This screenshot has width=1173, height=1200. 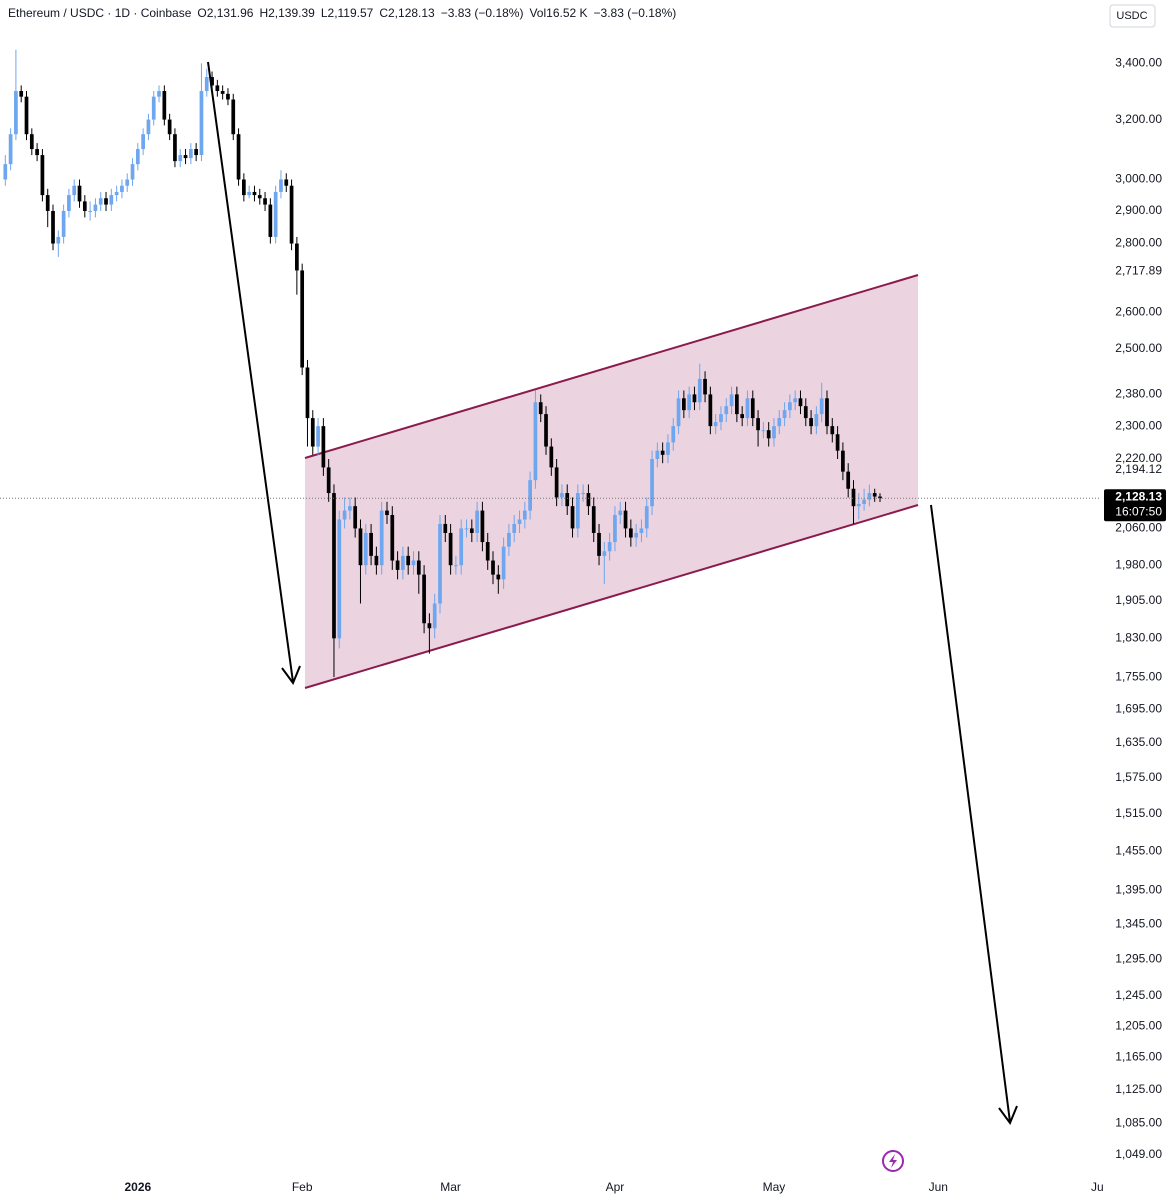 I want to click on y-tick-label: 2,220.00, so click(x=1138, y=458).